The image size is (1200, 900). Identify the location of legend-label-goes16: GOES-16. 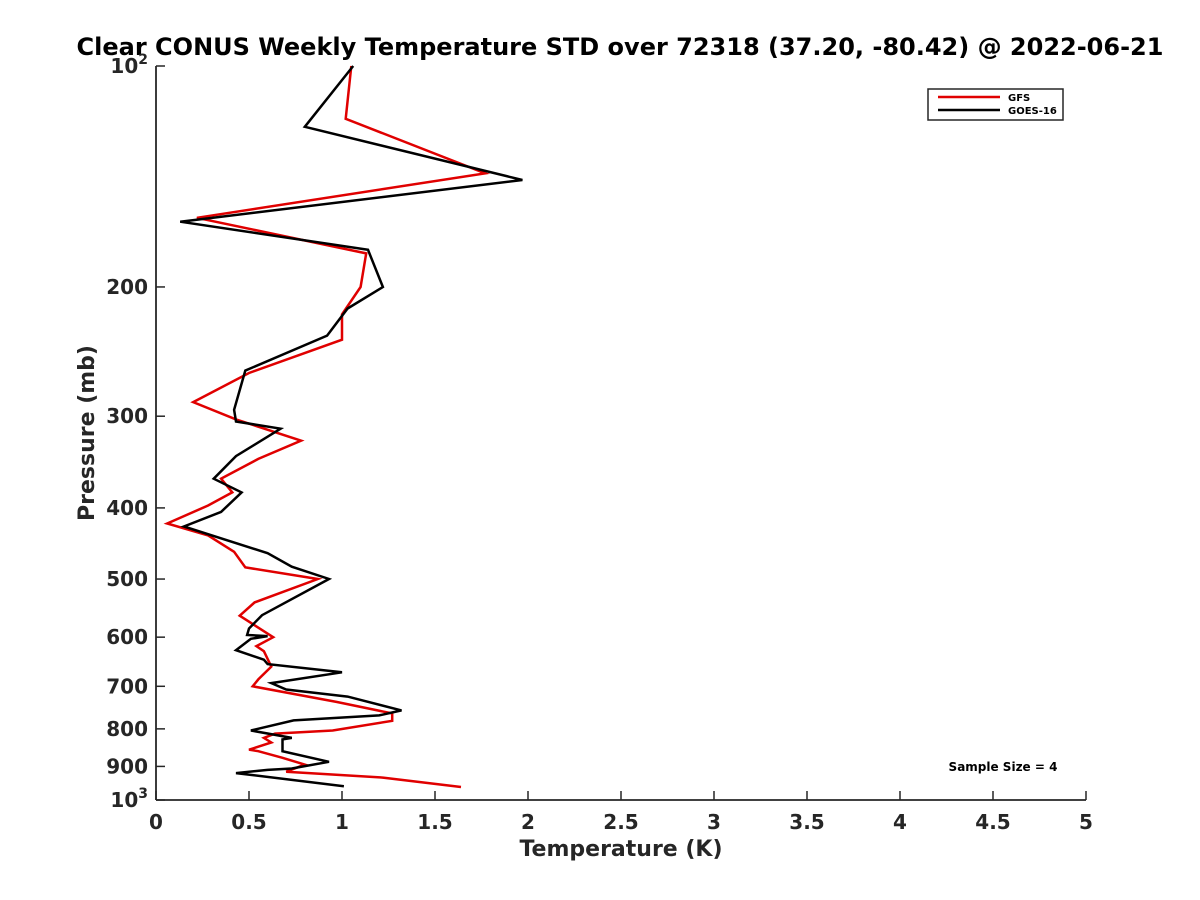
(1032, 111).